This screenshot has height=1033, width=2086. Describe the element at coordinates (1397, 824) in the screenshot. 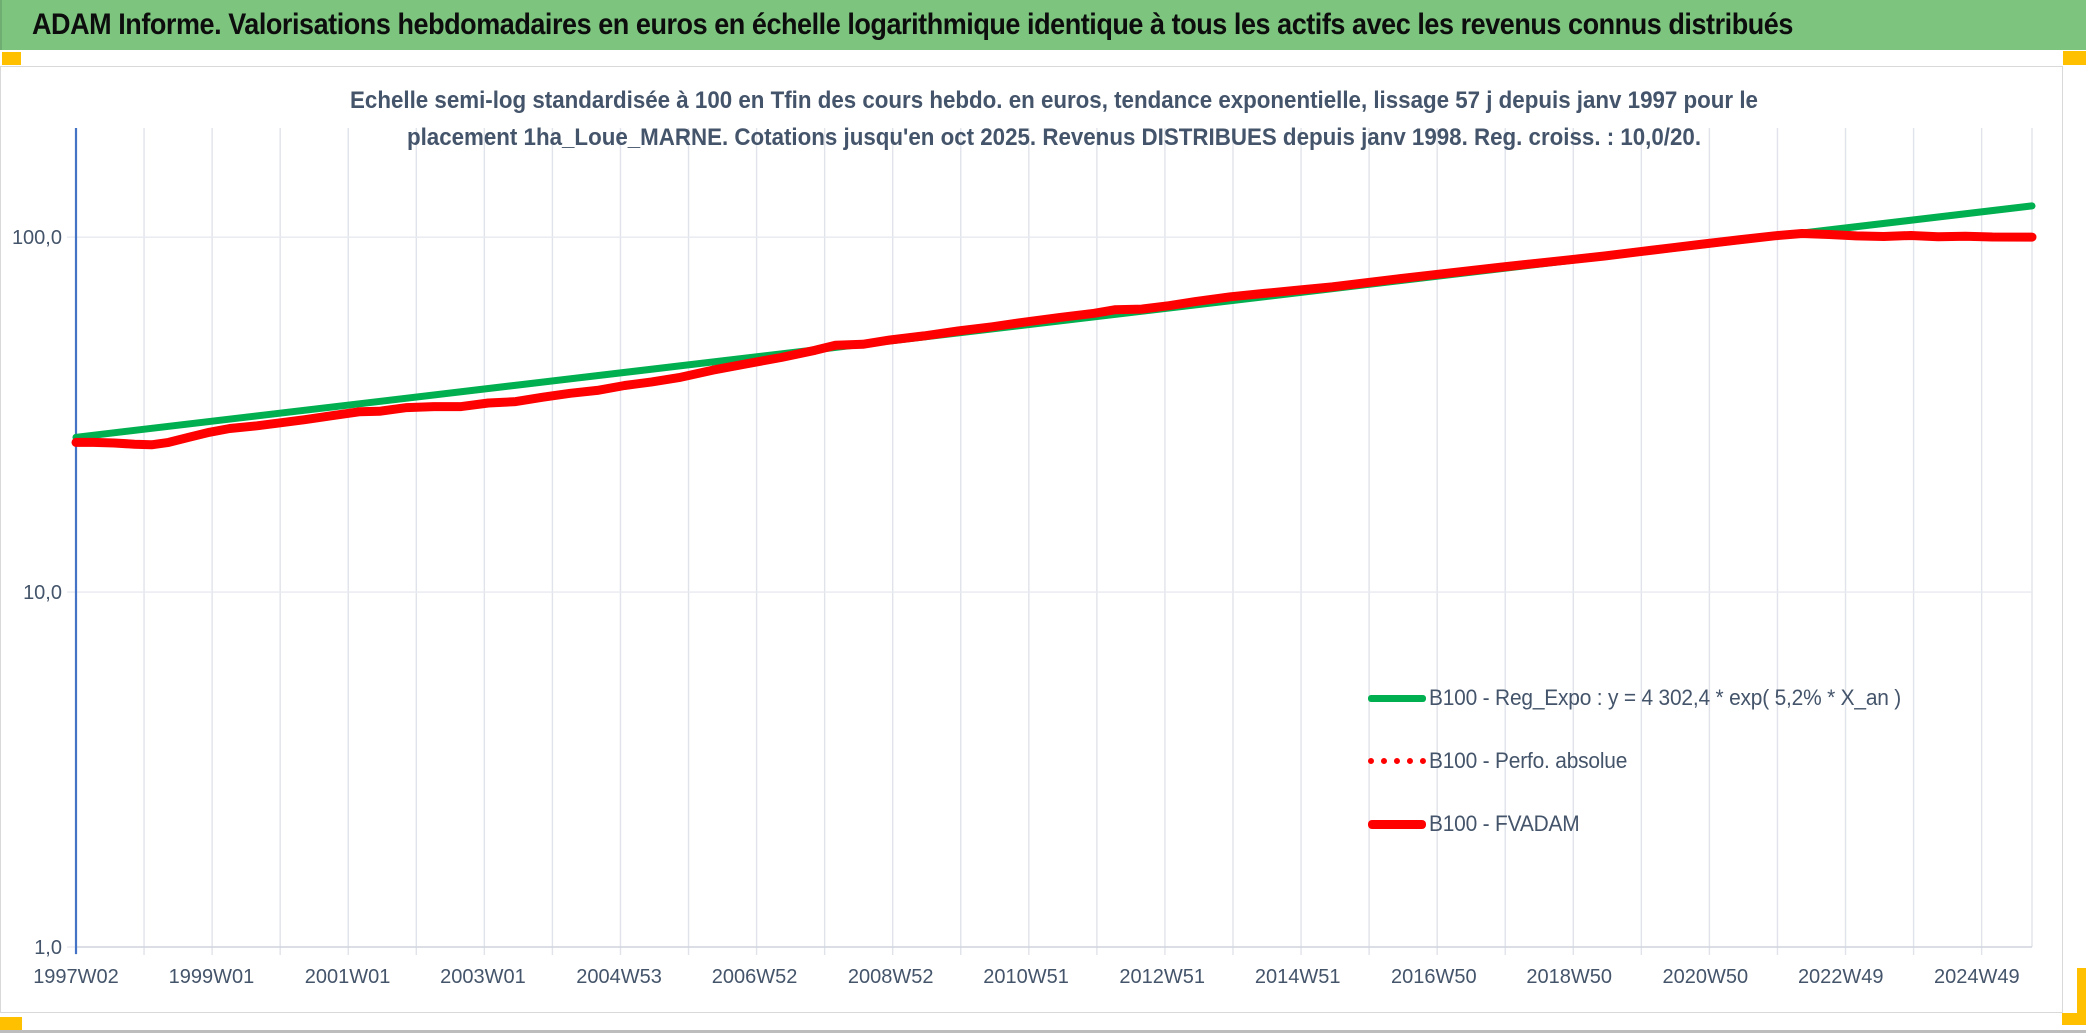

I see `legend-marker-red-line-icon` at that location.